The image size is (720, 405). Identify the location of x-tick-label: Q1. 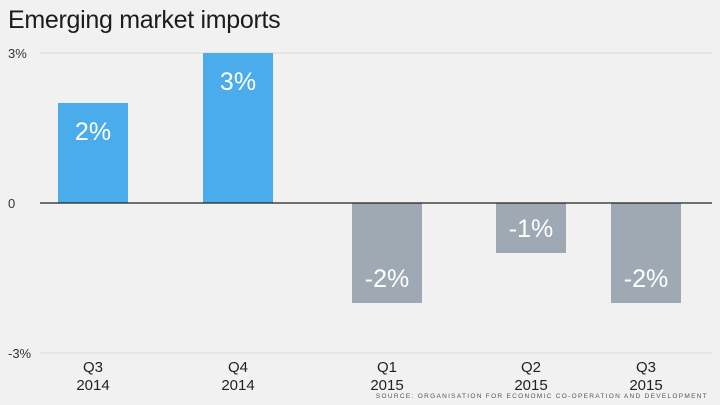
(387, 367).